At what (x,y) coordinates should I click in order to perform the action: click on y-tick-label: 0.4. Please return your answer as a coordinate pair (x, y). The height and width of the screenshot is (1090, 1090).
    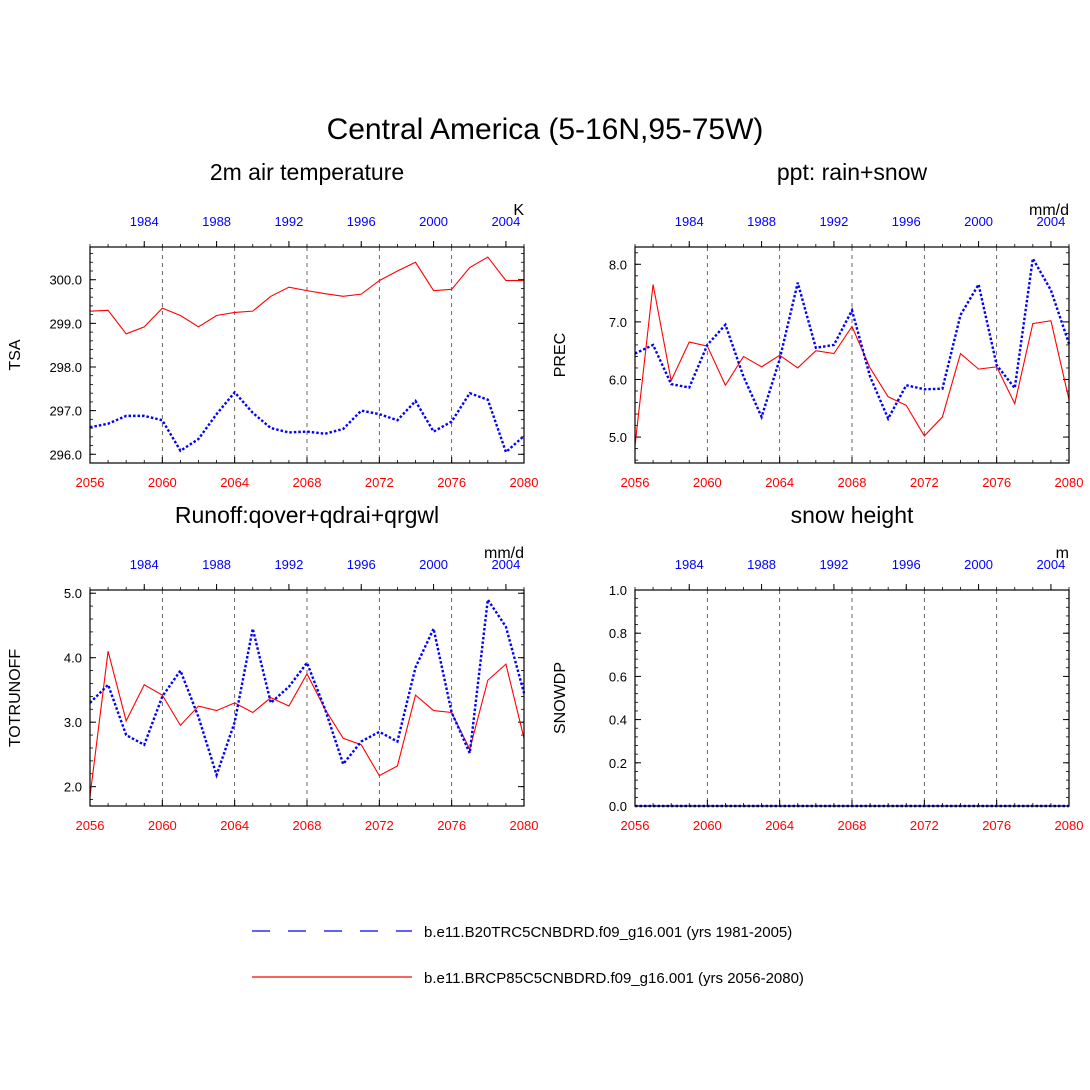
    Looking at the image, I should click on (618, 720).